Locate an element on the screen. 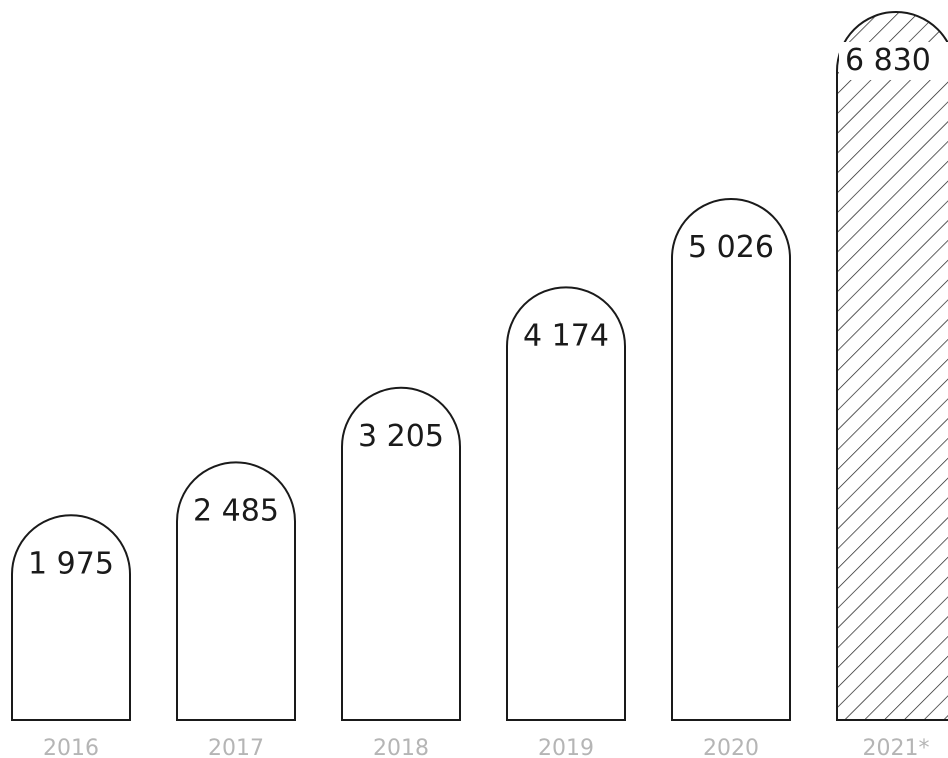 This screenshot has width=948, height=758. value-label-bg-2021 is located at coordinates (893, 61).